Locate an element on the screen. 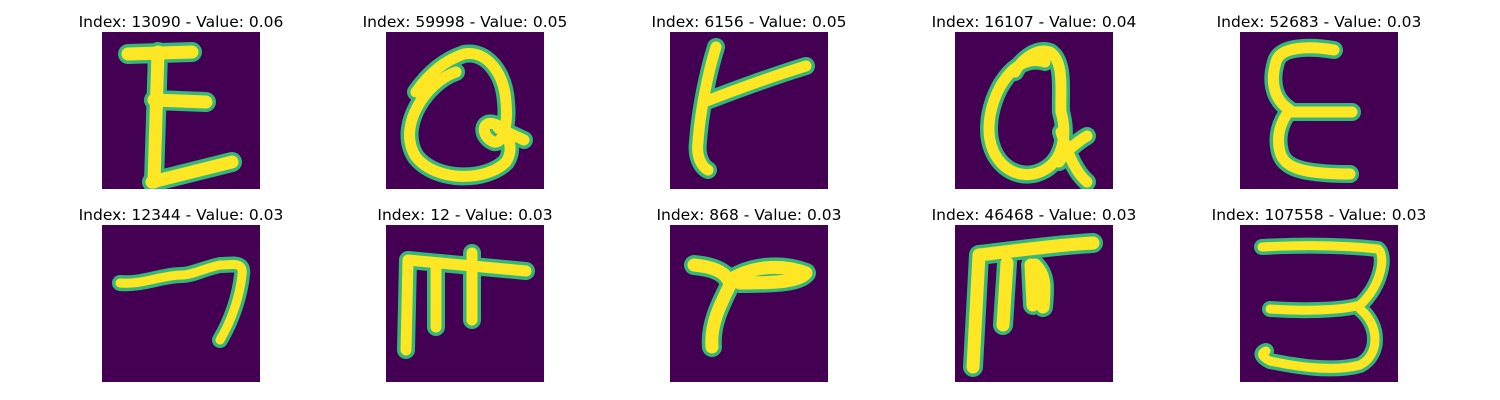 Image resolution: width=1500 pixels, height=400 pixels. panel-title: Index: 868 - Value: 0.03 is located at coordinates (749, 215).